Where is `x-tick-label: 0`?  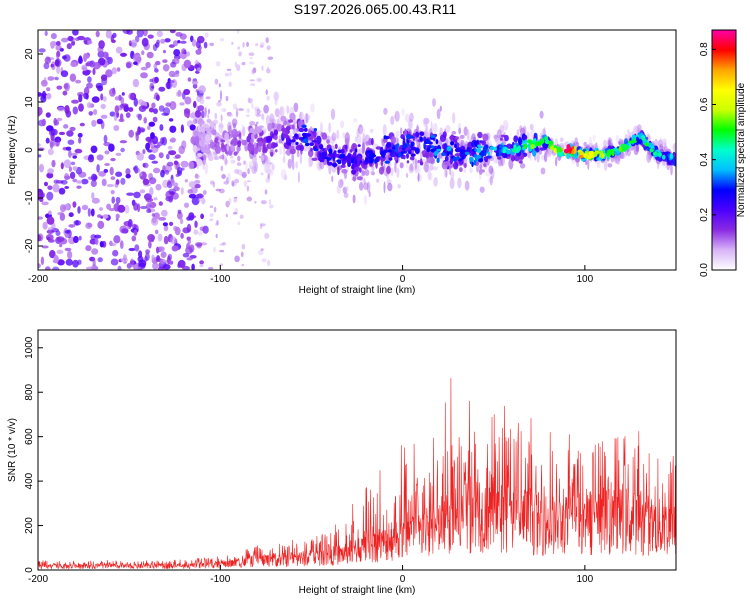
x-tick-label: 0 is located at coordinates (403, 579).